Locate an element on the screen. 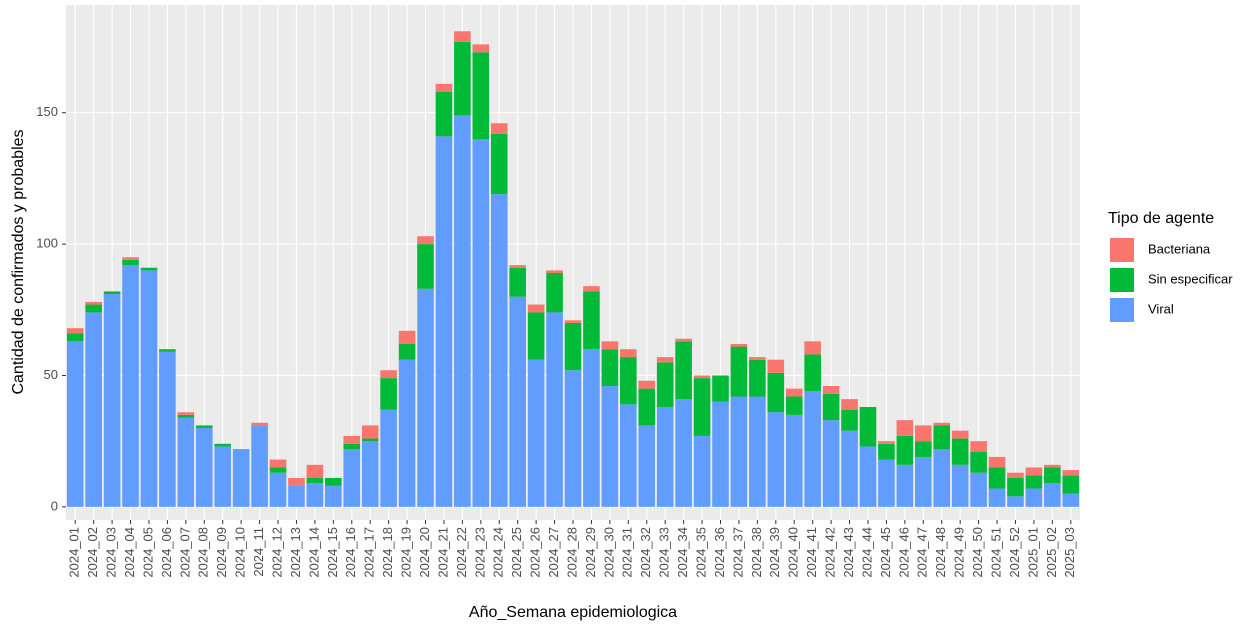 The height and width of the screenshot is (626, 1260). x-tick-label: 2024_21 is located at coordinates (442, 552).